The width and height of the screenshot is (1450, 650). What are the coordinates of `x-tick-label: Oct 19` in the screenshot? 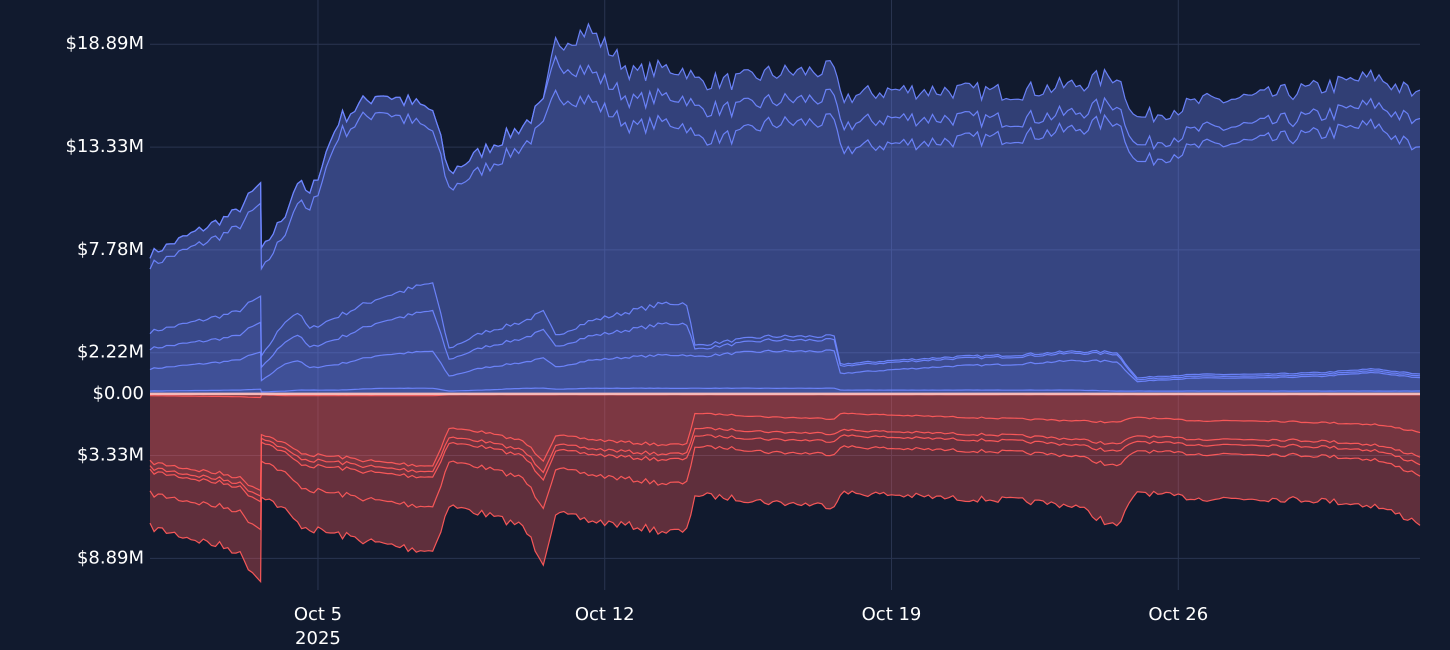 It's located at (892, 614).